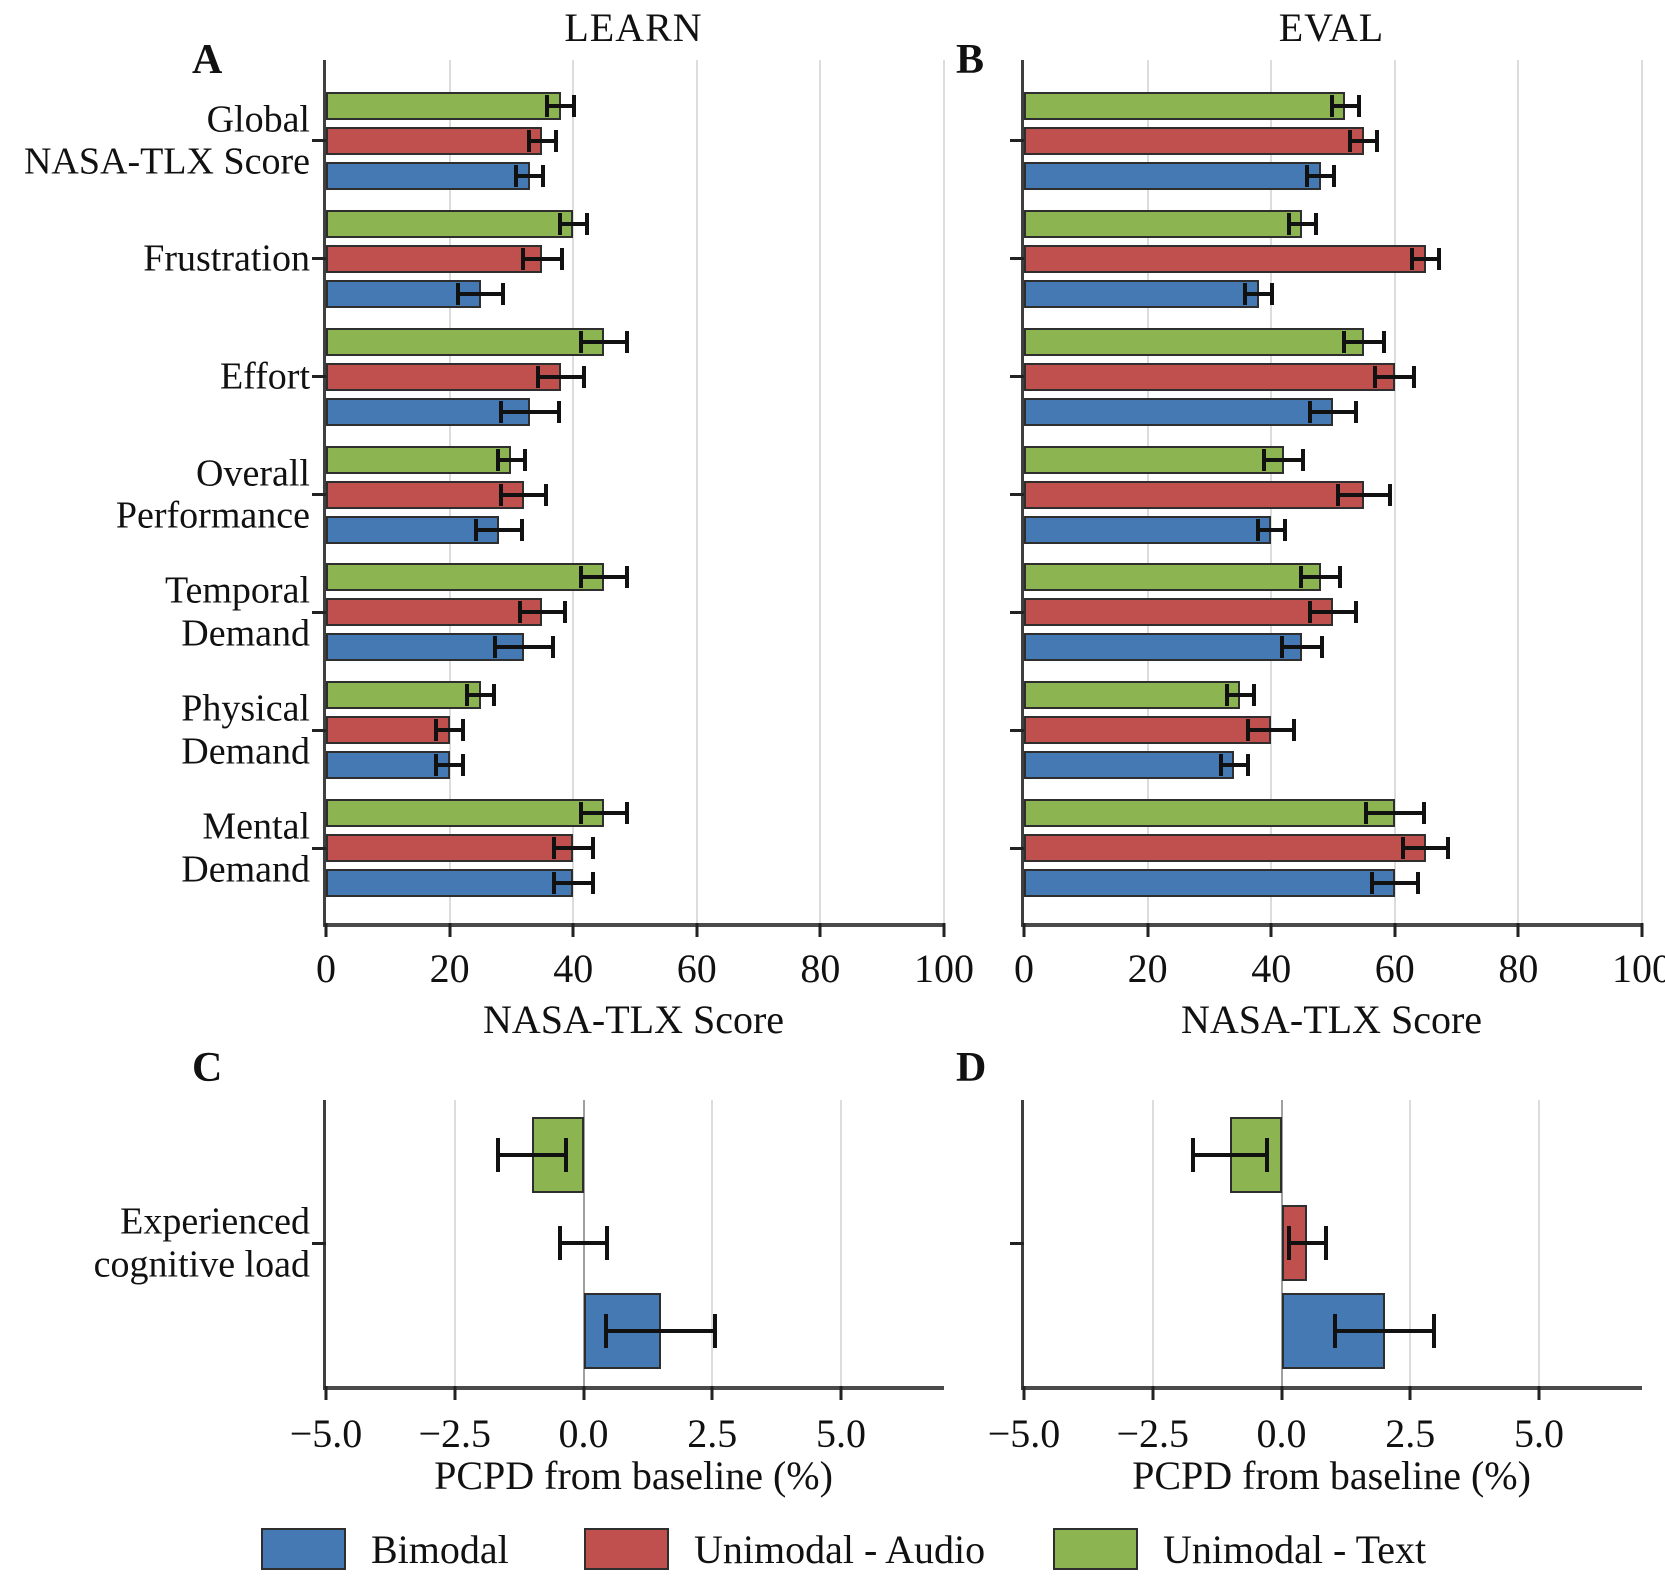 This screenshot has width=1665, height=1580. What do you see at coordinates (841, 1433) in the screenshot?
I see `x-tick-label: 5.0` at bounding box center [841, 1433].